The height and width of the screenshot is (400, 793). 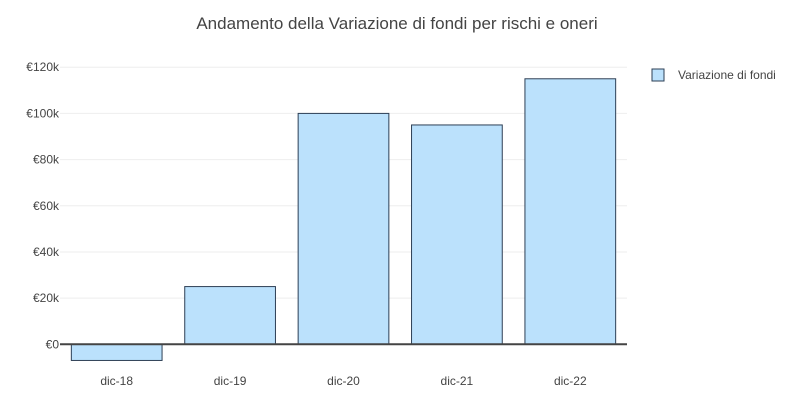 What do you see at coordinates (230, 381) in the screenshot?
I see `x-tick-label: dic-19` at bounding box center [230, 381].